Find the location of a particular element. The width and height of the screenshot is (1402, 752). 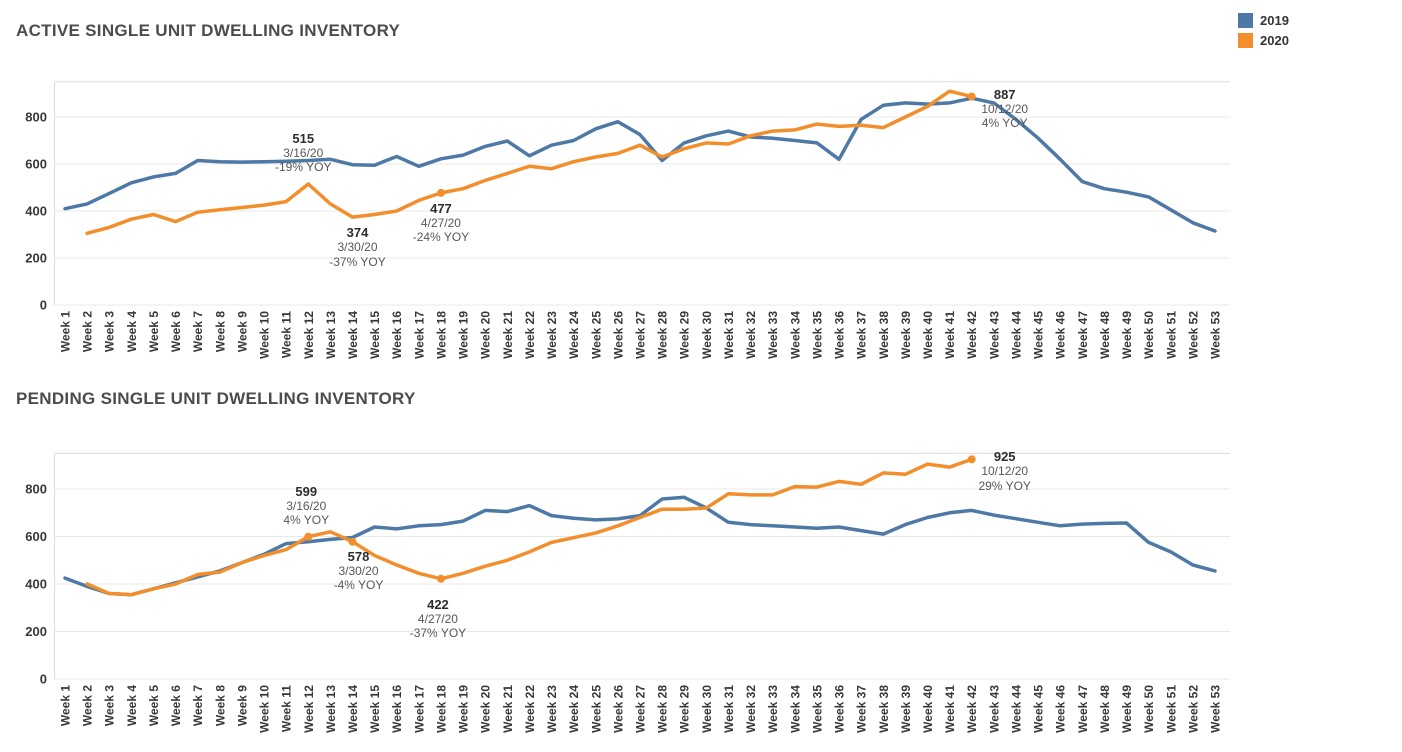

x-axis-tick-label: Week 50 is located at coordinates (1149, 335).